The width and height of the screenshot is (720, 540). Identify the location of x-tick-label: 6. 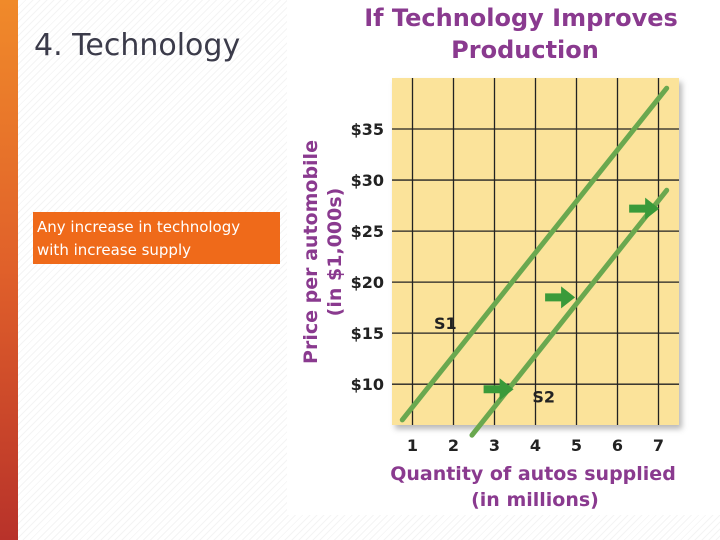
(617, 445).